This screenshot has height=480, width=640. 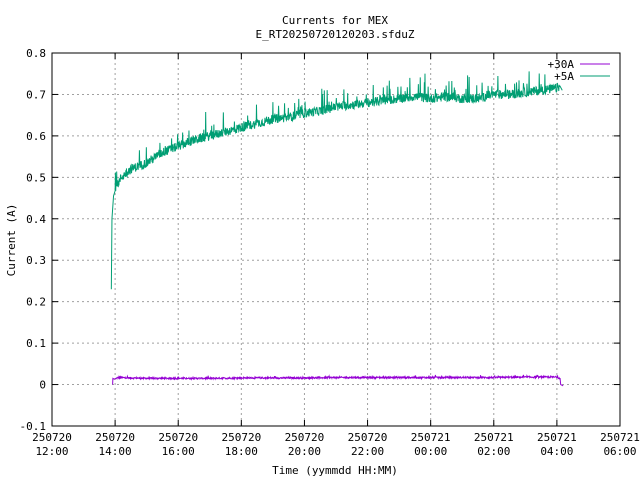 I want to click on x-tick-time-label: 14:00, so click(x=115, y=451).